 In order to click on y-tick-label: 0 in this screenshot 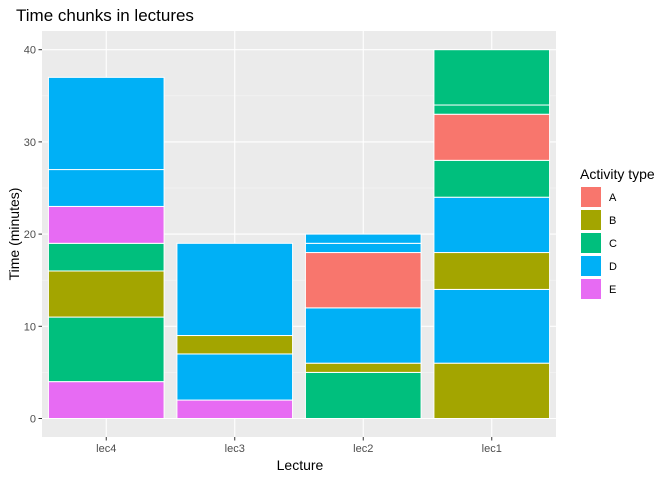, I will do `click(33, 420)`.